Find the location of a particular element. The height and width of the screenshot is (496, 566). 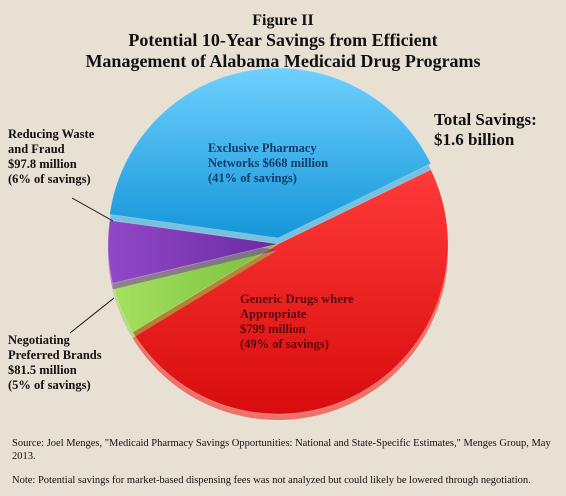

chart-title-line-1: Potential 10-Year Savings from Efficient is located at coordinates (283, 40).